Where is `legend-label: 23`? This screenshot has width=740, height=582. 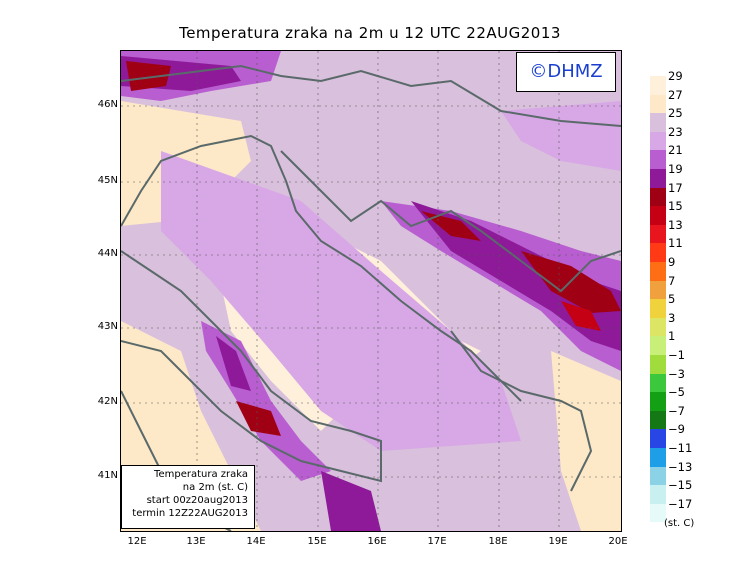 legend-label: 23 is located at coordinates (675, 131).